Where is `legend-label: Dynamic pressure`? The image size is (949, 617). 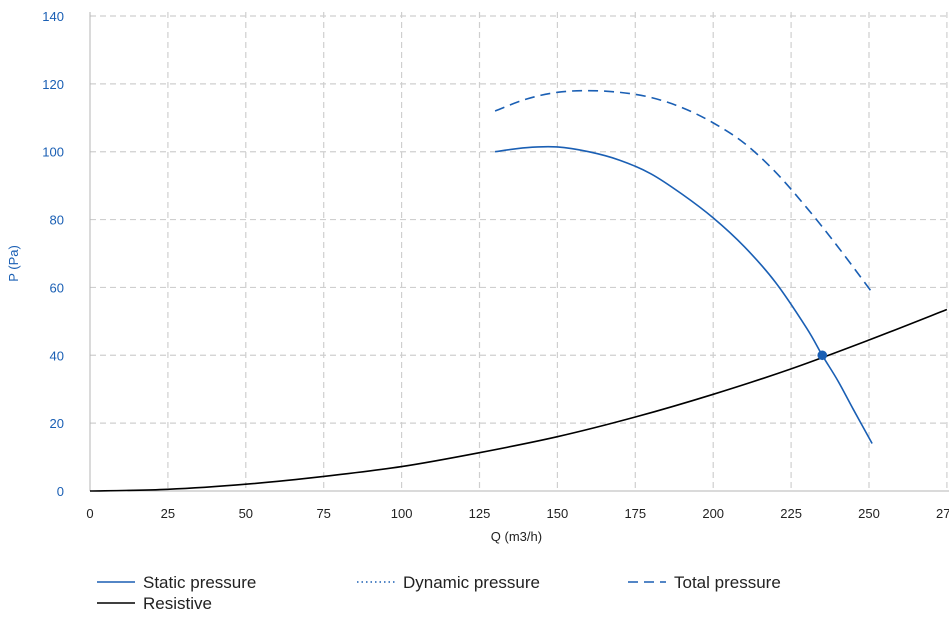
legend-label: Dynamic pressure is located at coordinates (471, 582).